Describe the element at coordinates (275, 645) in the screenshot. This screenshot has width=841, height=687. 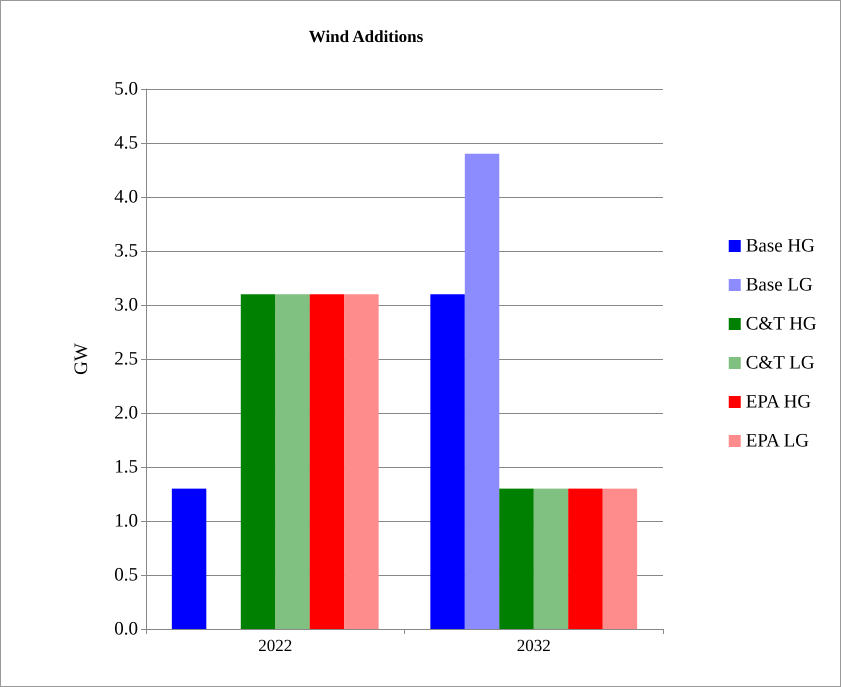
I see `x-tick-label: 2022` at that location.